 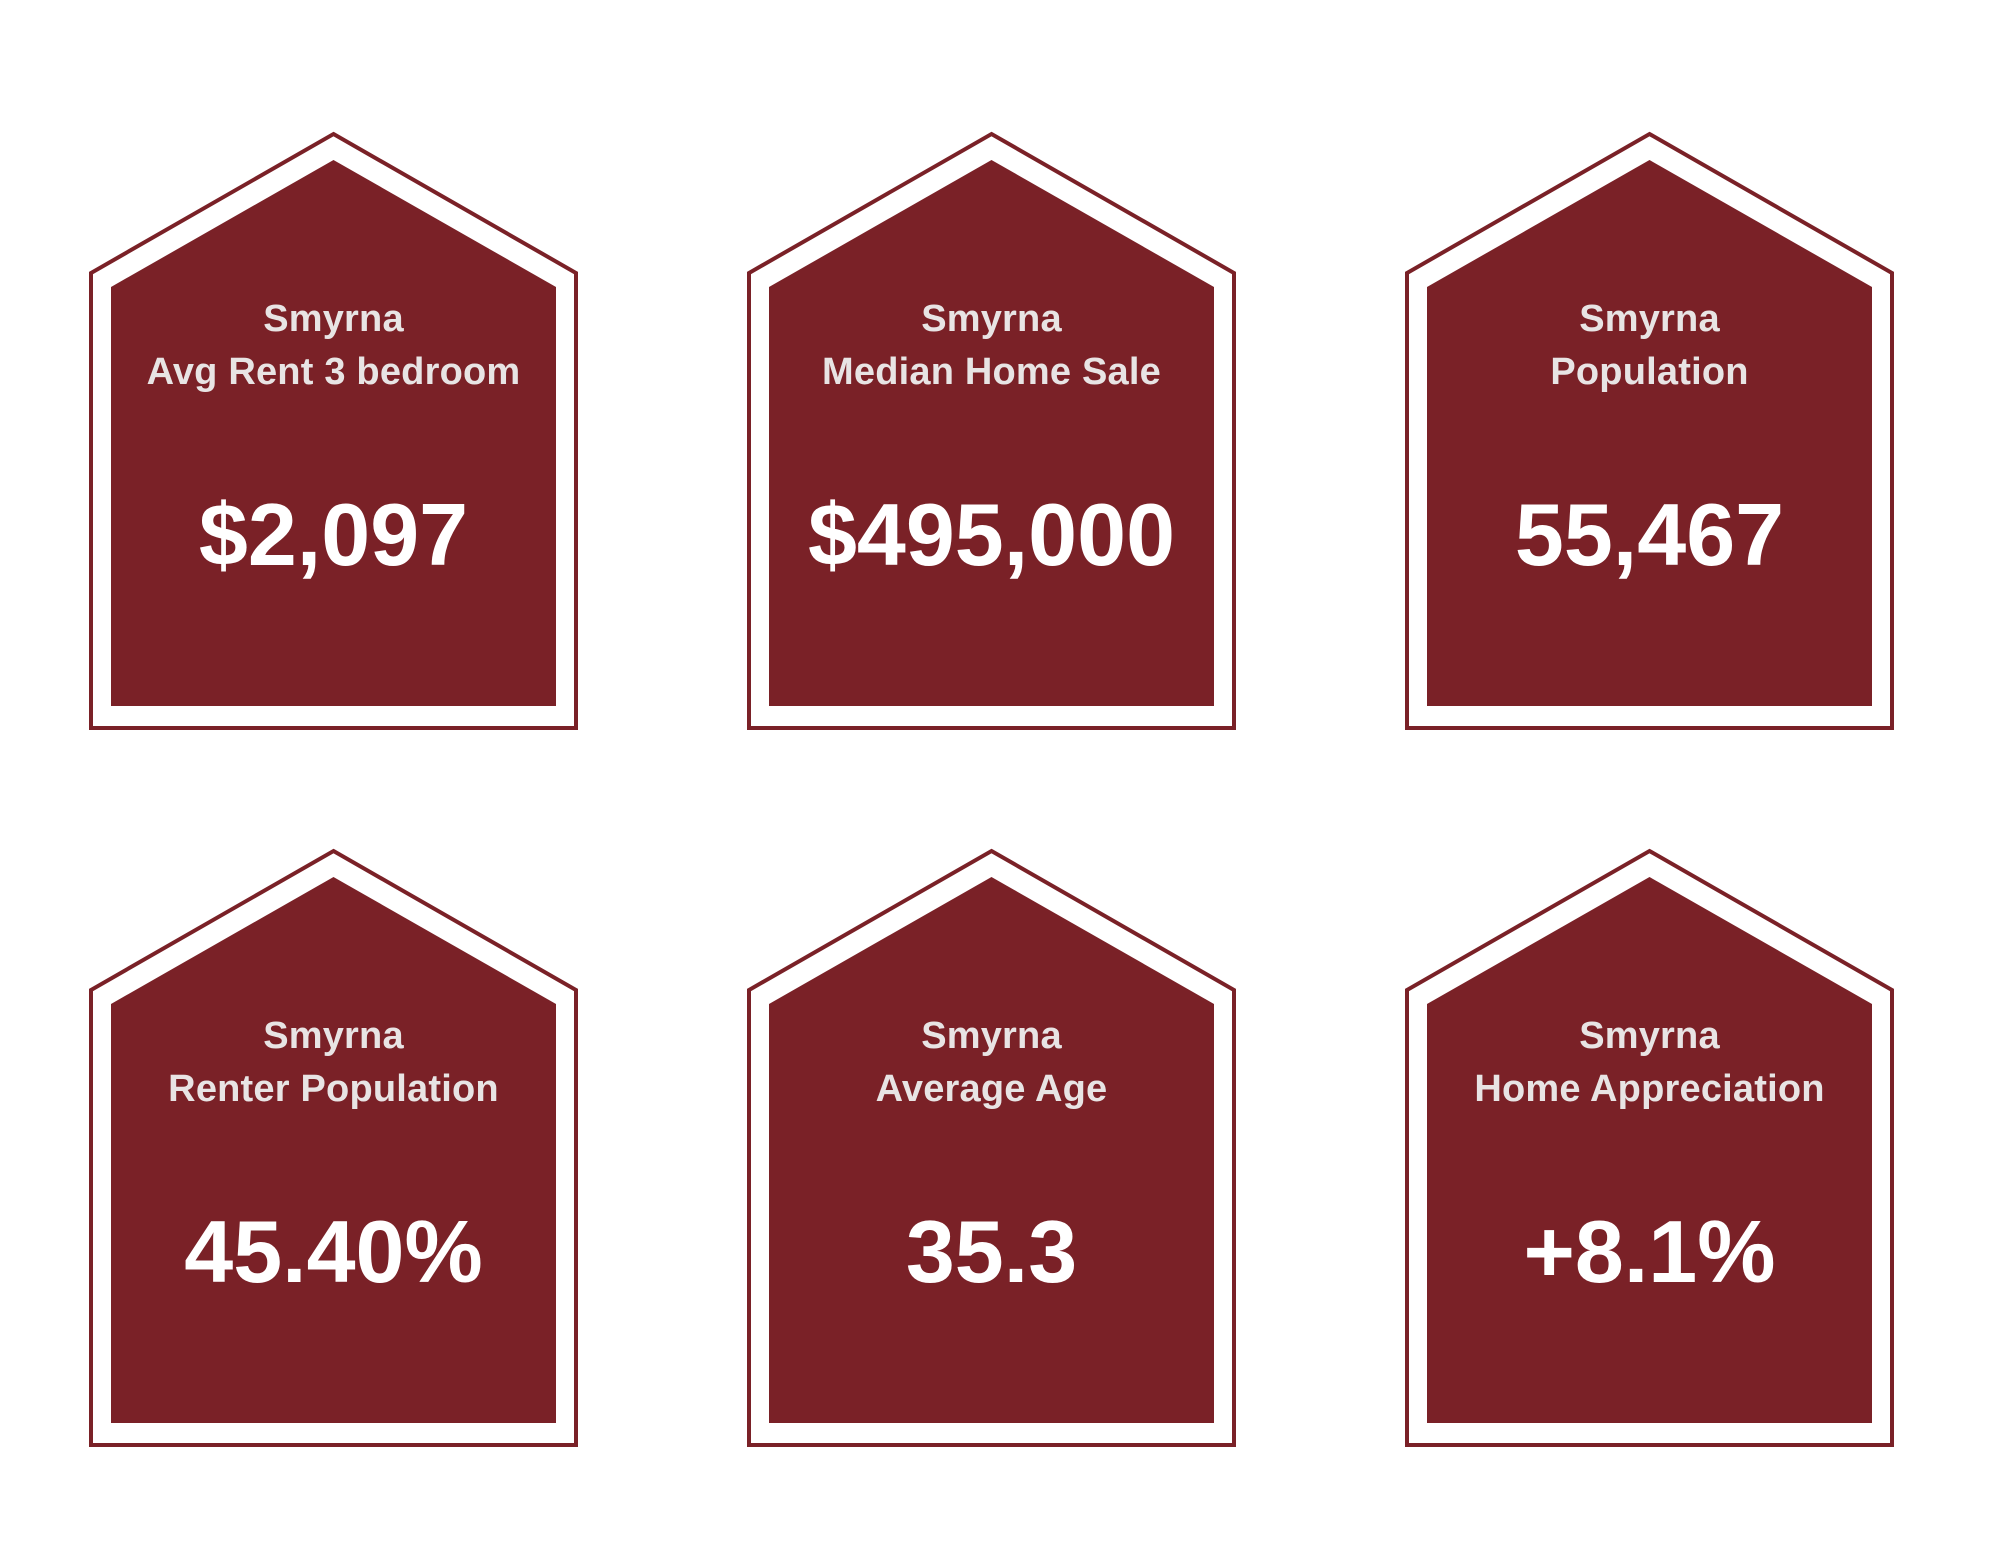 What do you see at coordinates (1649, 372) in the screenshot?
I see `badge-metric-label: Population` at bounding box center [1649, 372].